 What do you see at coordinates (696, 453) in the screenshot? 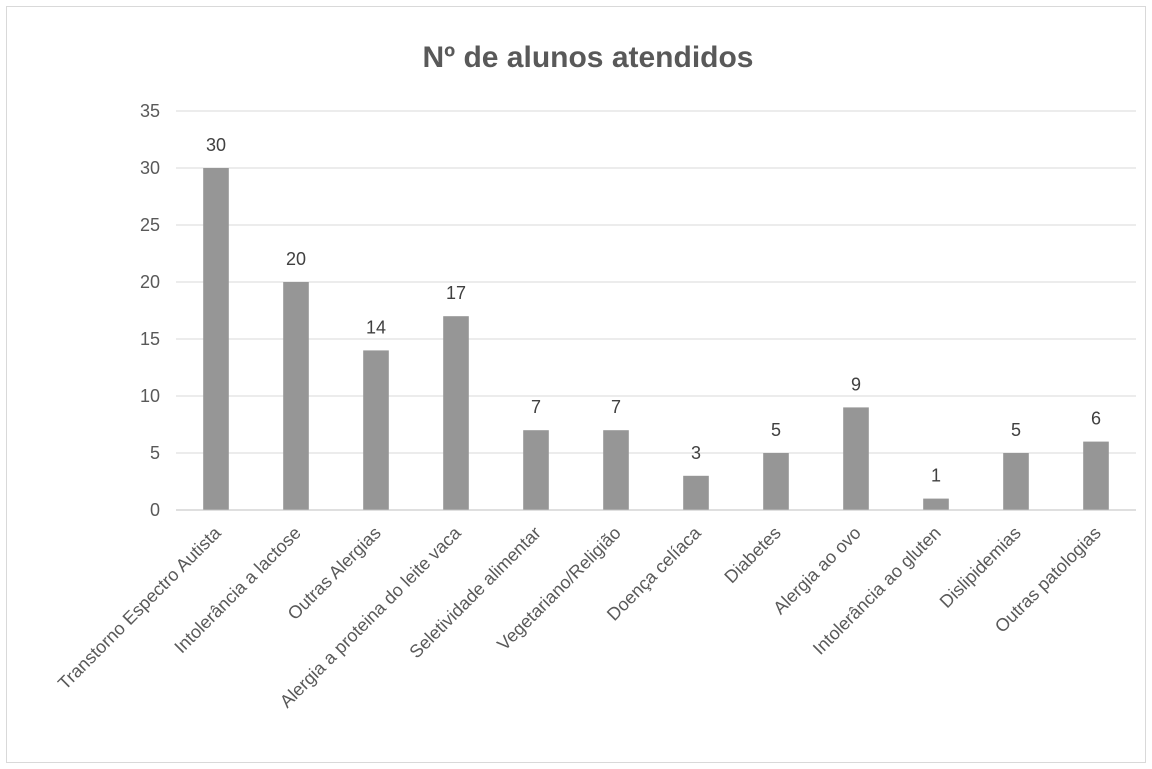
I see `data-label: 3` at bounding box center [696, 453].